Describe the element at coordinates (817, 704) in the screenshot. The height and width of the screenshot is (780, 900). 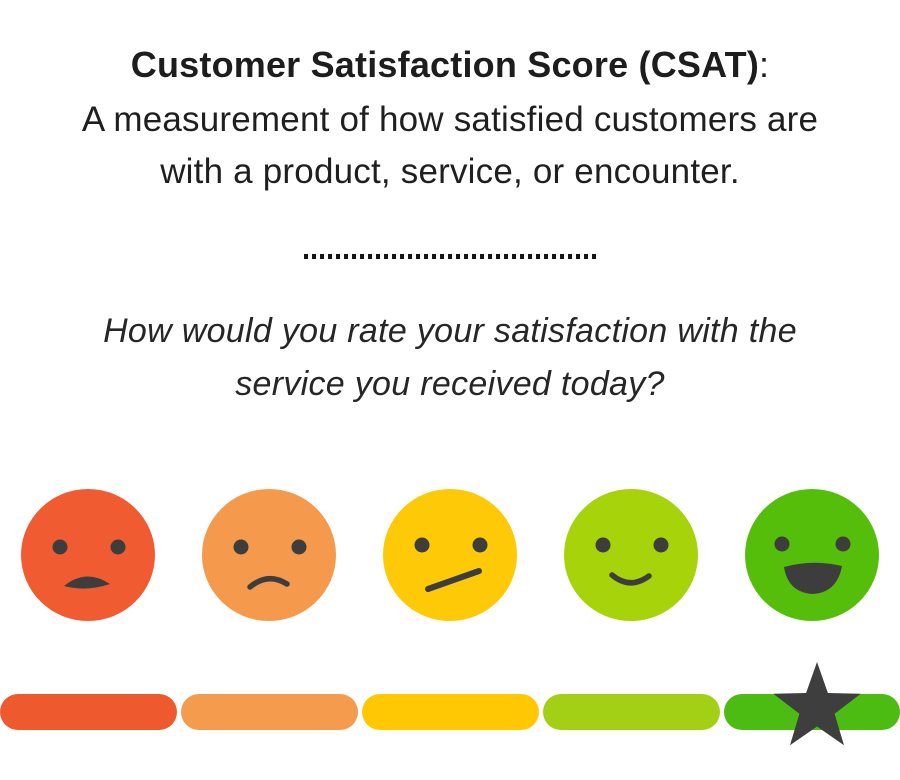
I see `selected-rating-star-icon` at that location.